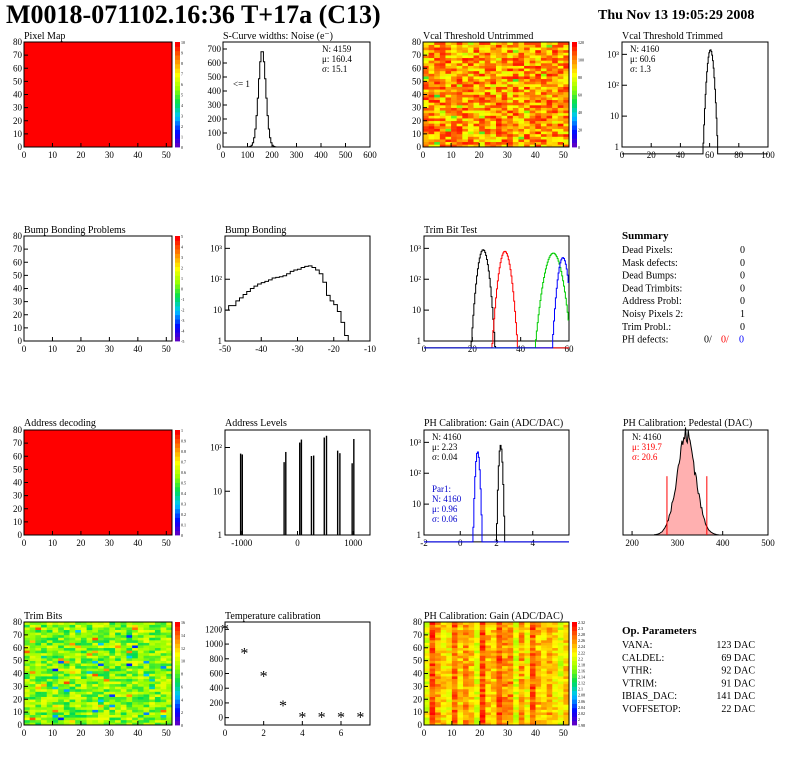 The width and height of the screenshot is (796, 772). Describe the element at coordinates (445, 457) in the screenshot. I see `stat-text: σ: 0.04` at that location.